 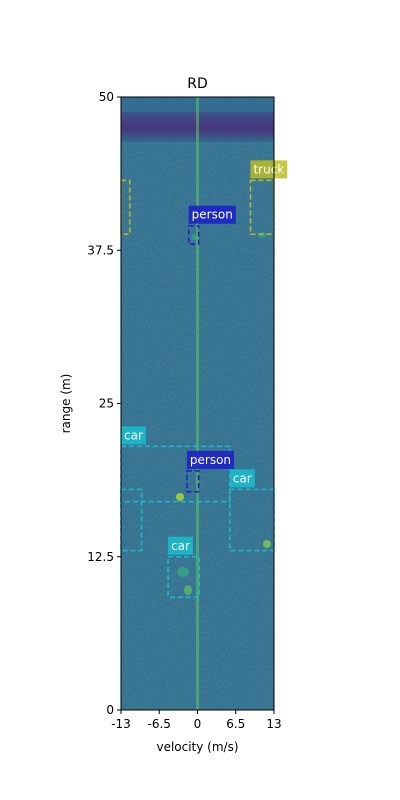 What do you see at coordinates (159, 724) in the screenshot?
I see `x-tick-label: -6.5` at bounding box center [159, 724].